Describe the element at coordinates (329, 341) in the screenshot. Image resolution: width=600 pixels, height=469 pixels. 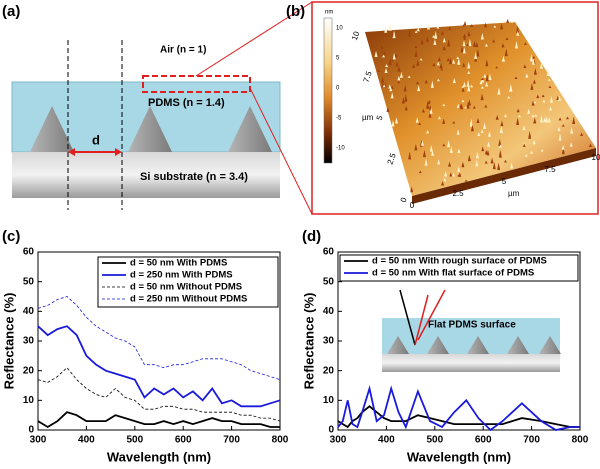
I see `y-tick-label: 30` at that location.